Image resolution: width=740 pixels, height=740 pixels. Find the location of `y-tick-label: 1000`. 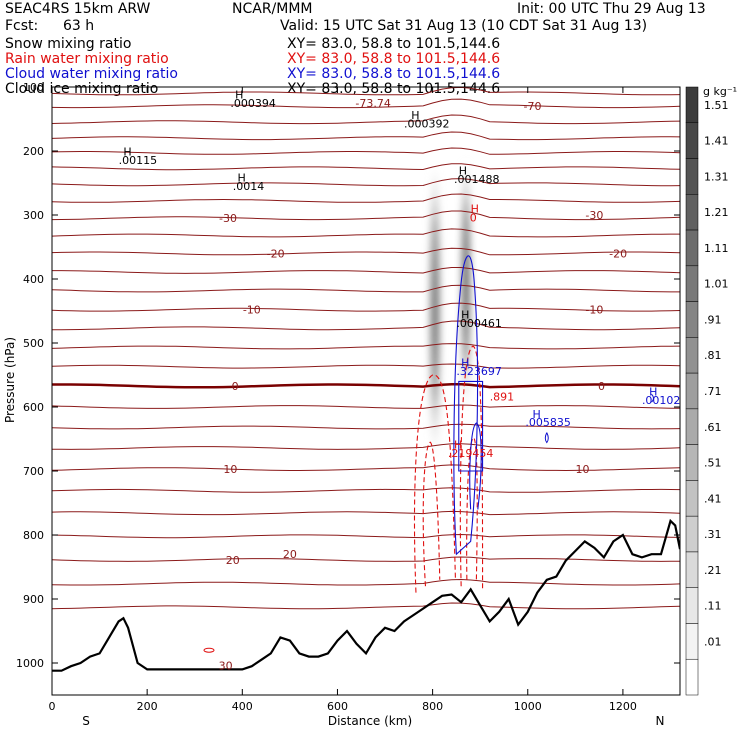

y-tick-label: 1000 is located at coordinates (30, 663).